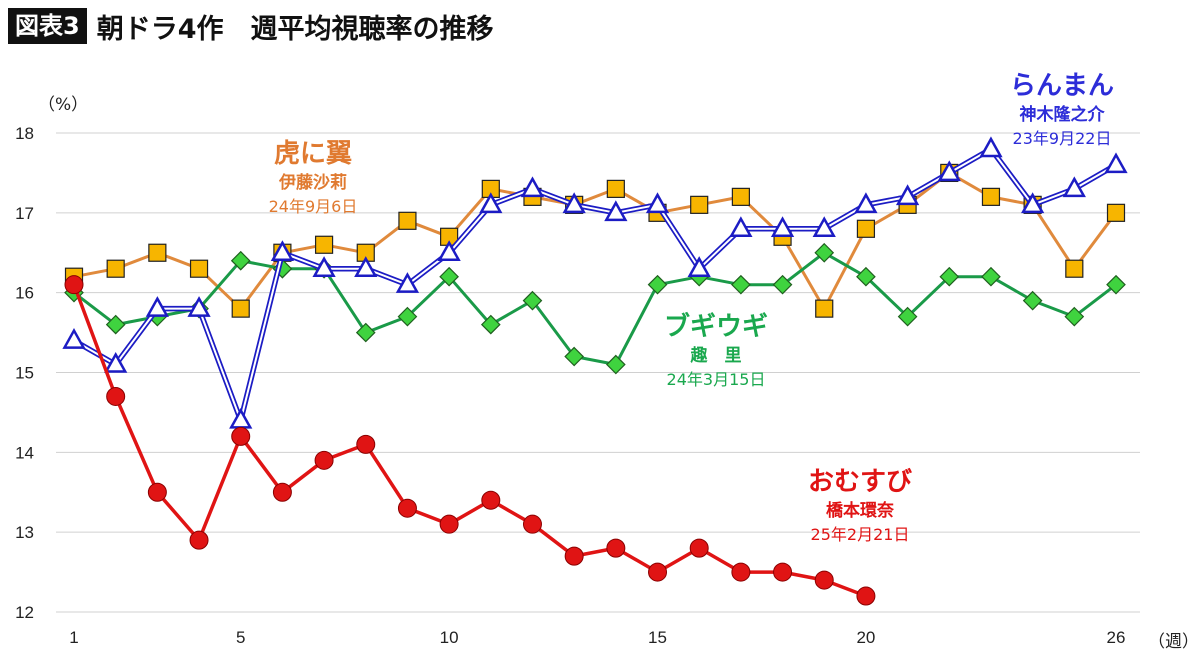 This screenshot has height=661, width=1200. I want to click on x-tick-label: 20, so click(865, 637).